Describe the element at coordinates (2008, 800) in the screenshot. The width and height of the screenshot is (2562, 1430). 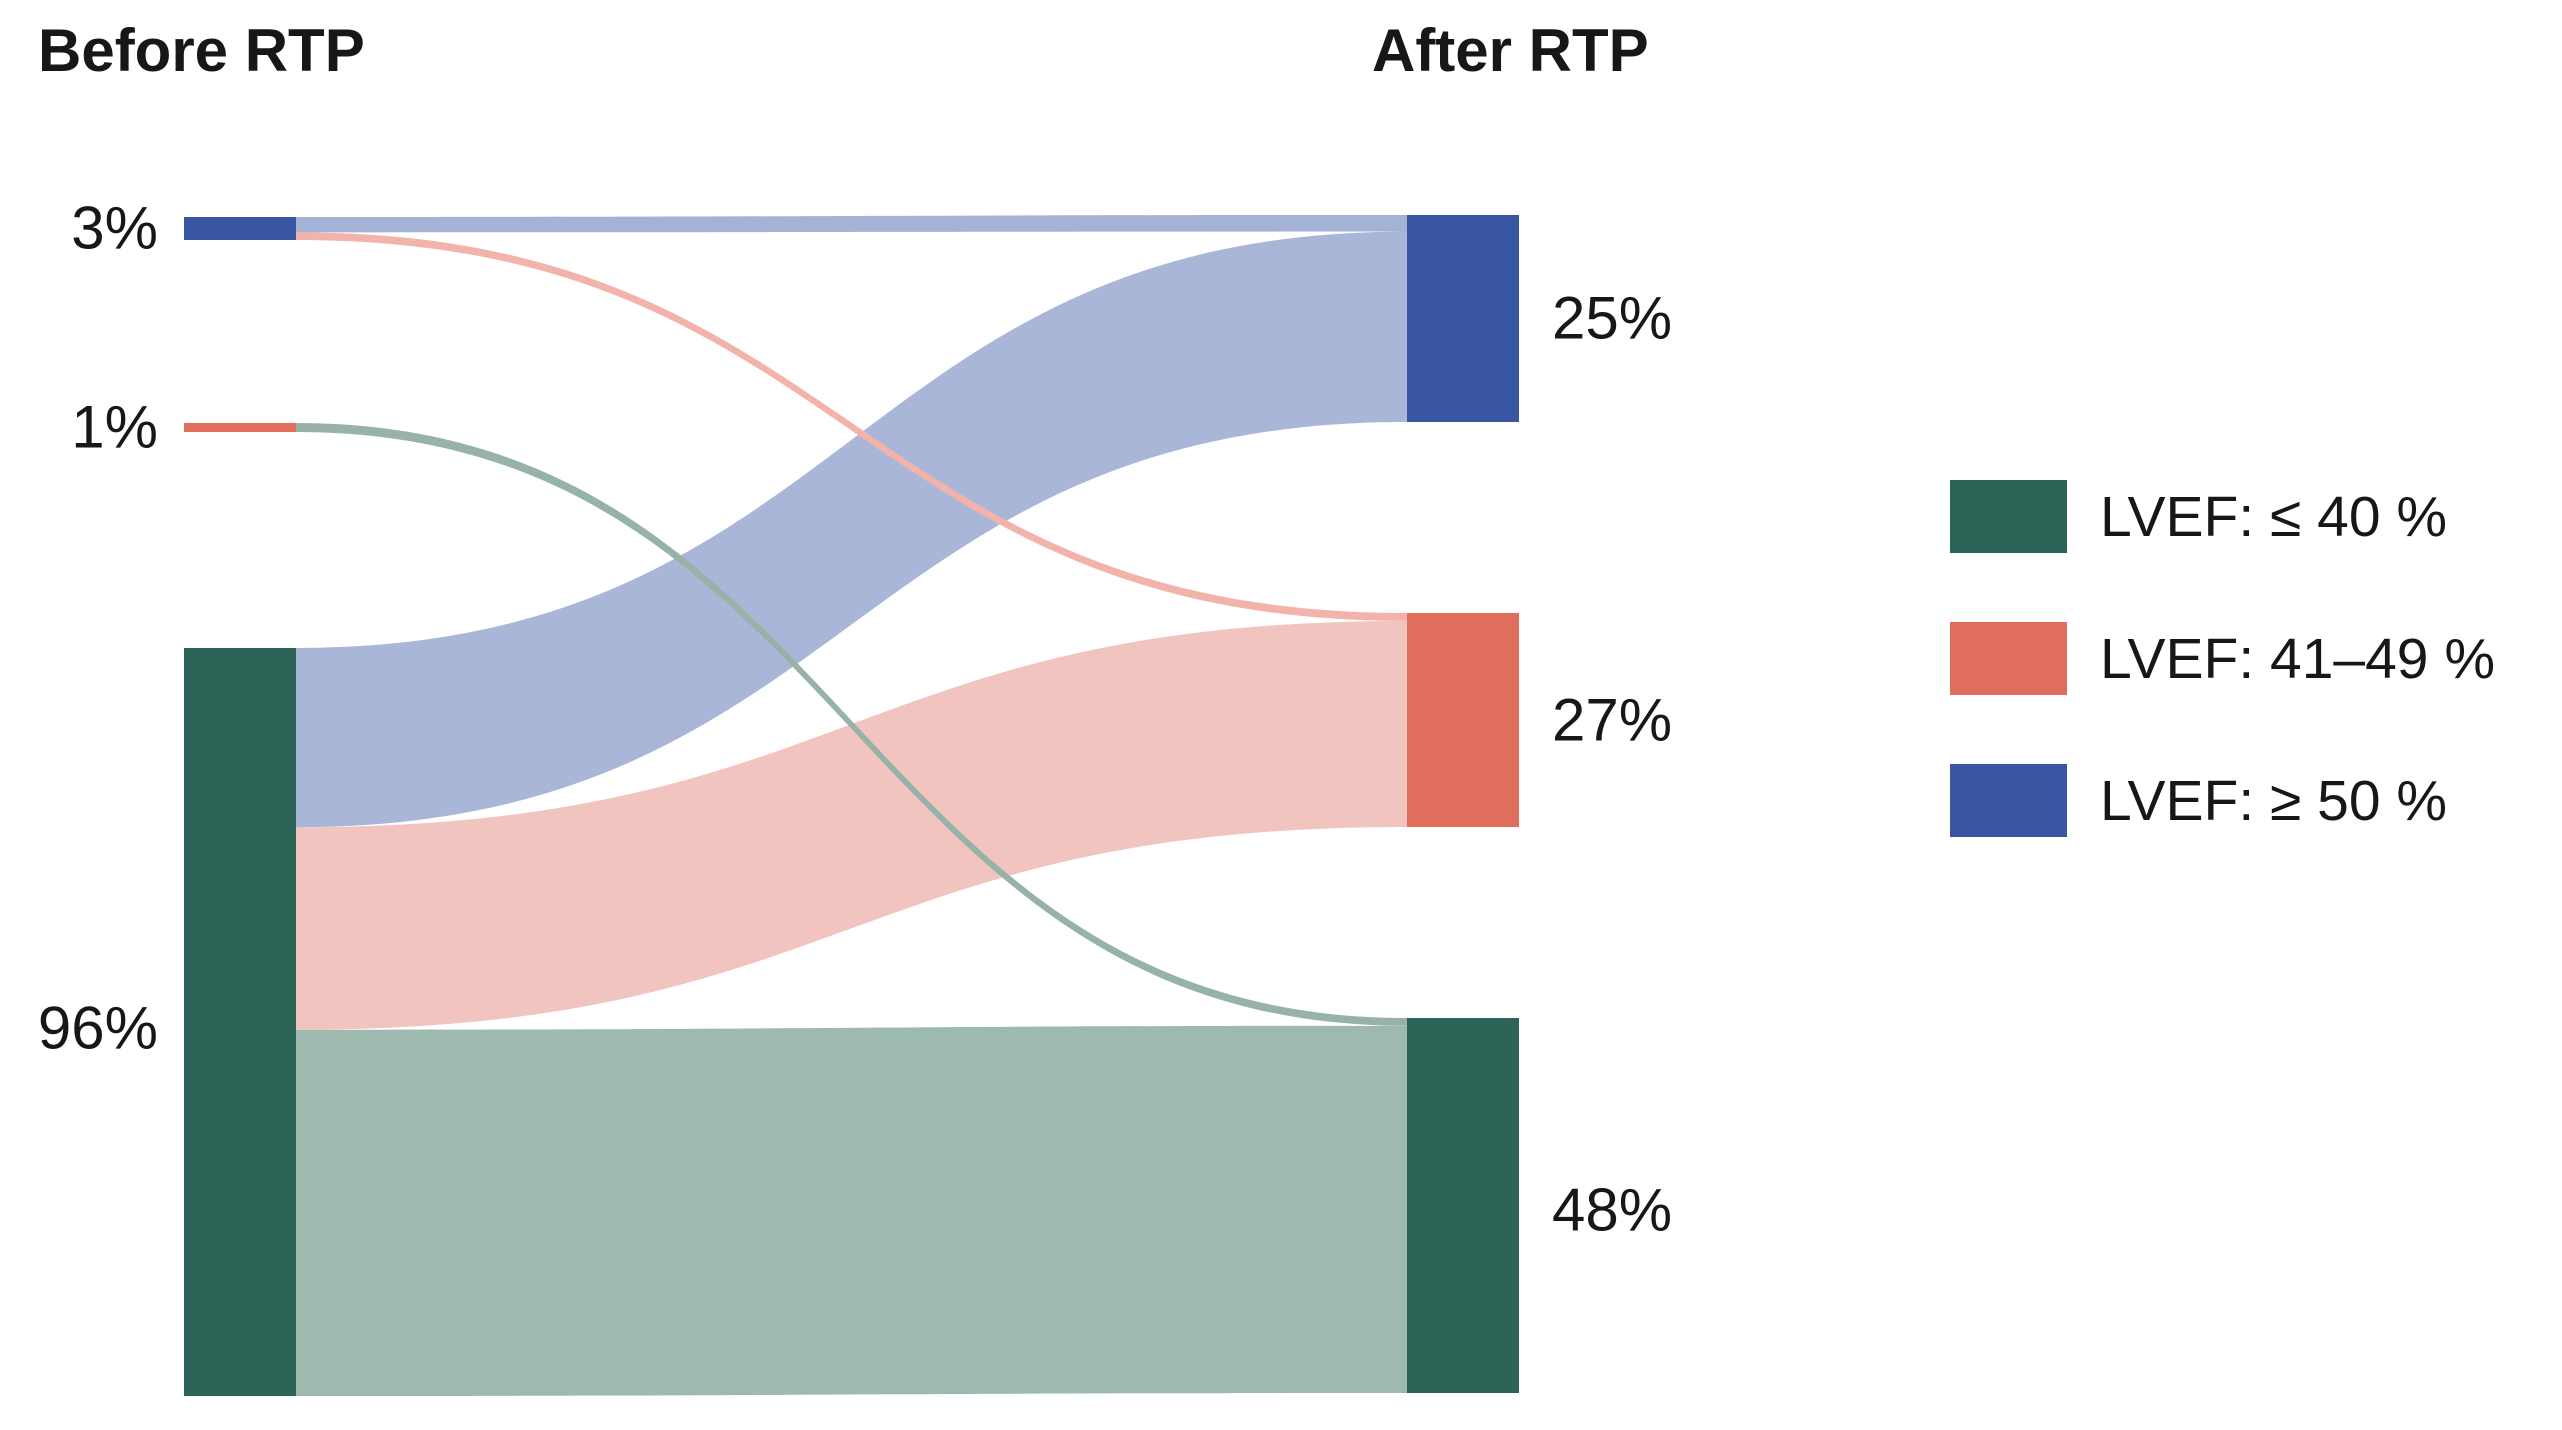
I see `legend-swatch-ge50-icon` at that location.